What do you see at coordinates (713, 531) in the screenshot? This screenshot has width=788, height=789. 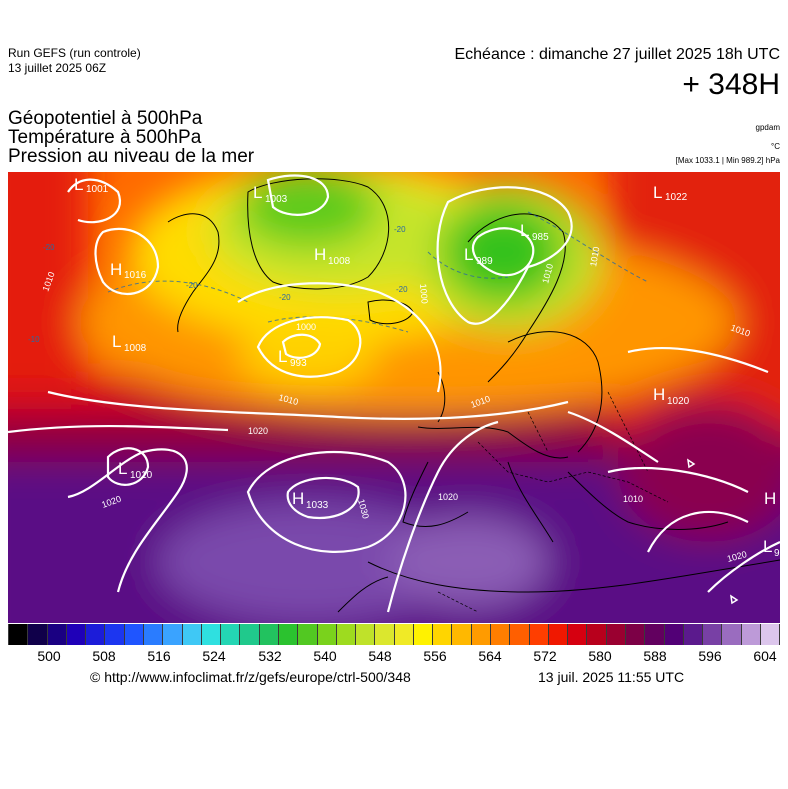 I see `terrain-markers` at bounding box center [713, 531].